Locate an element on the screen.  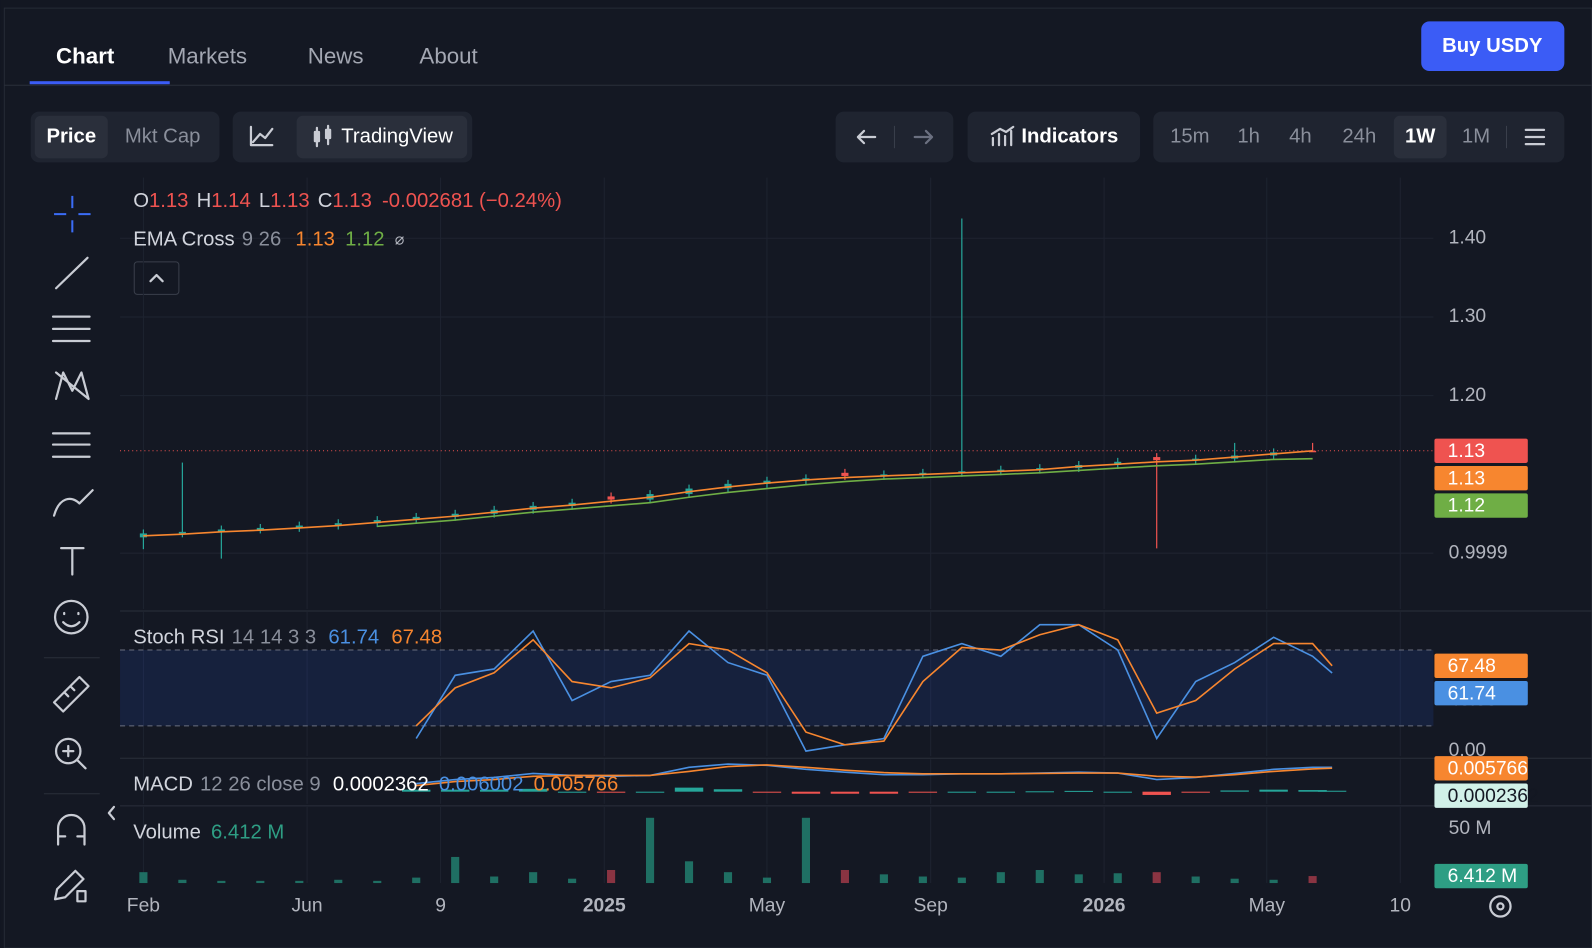
emoji-tool is located at coordinates (71, 617).